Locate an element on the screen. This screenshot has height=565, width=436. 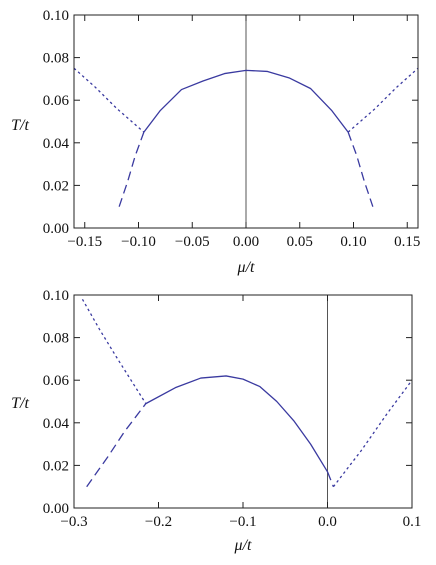
x-tick-label: 0.10 is located at coordinates (353, 242).